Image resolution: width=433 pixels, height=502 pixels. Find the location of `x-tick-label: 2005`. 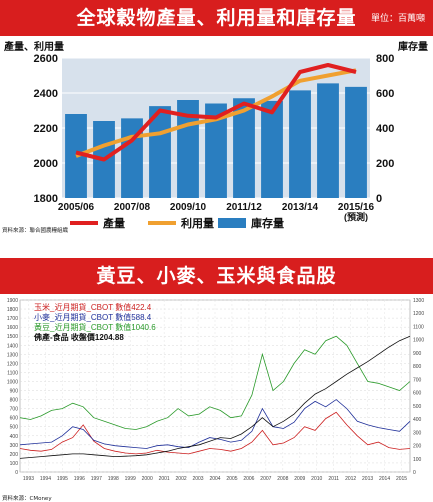

x-tick-label: 2005 is located at coordinates (231, 479).